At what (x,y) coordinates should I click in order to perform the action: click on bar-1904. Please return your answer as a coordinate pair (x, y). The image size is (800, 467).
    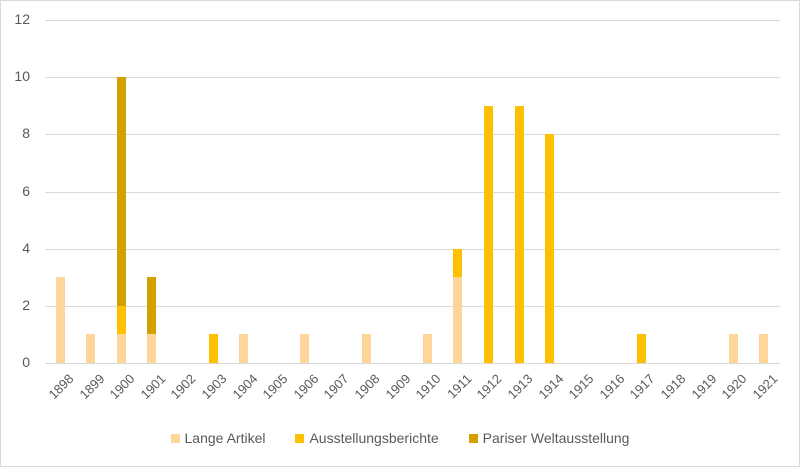
    Looking at the image, I should click on (244, 191).